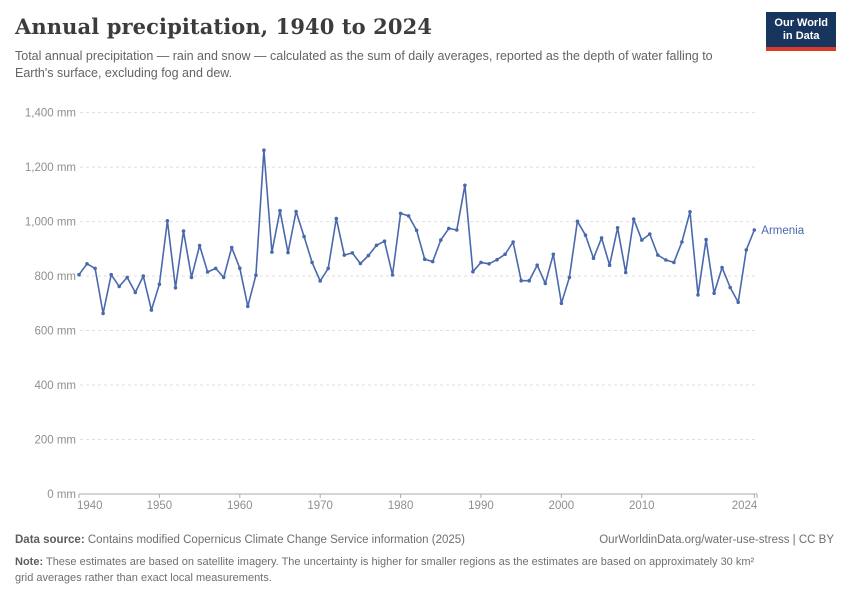 Image resolution: width=850 pixels, height=600 pixels. I want to click on y-axis-tick-label: 400 mm, so click(55, 386).